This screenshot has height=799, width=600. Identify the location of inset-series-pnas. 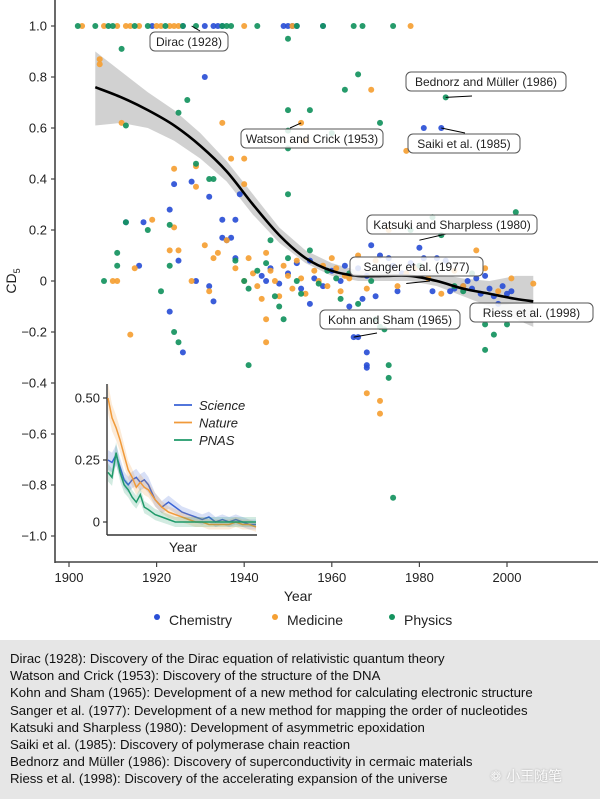
(181, 484).